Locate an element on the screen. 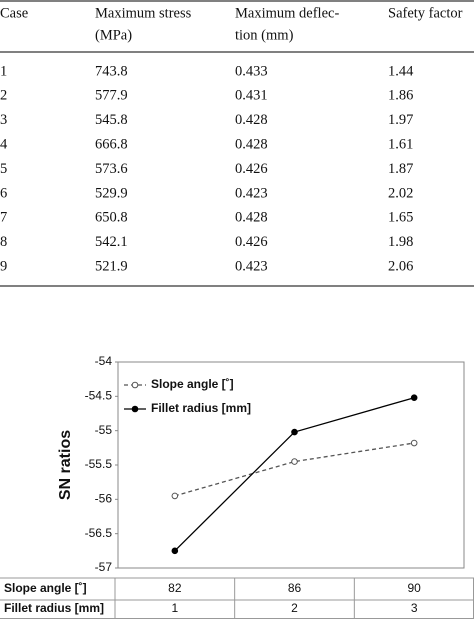 This screenshot has height=619, width=474. table-header-cell: Maximum deflec- is located at coordinates (287, 13).